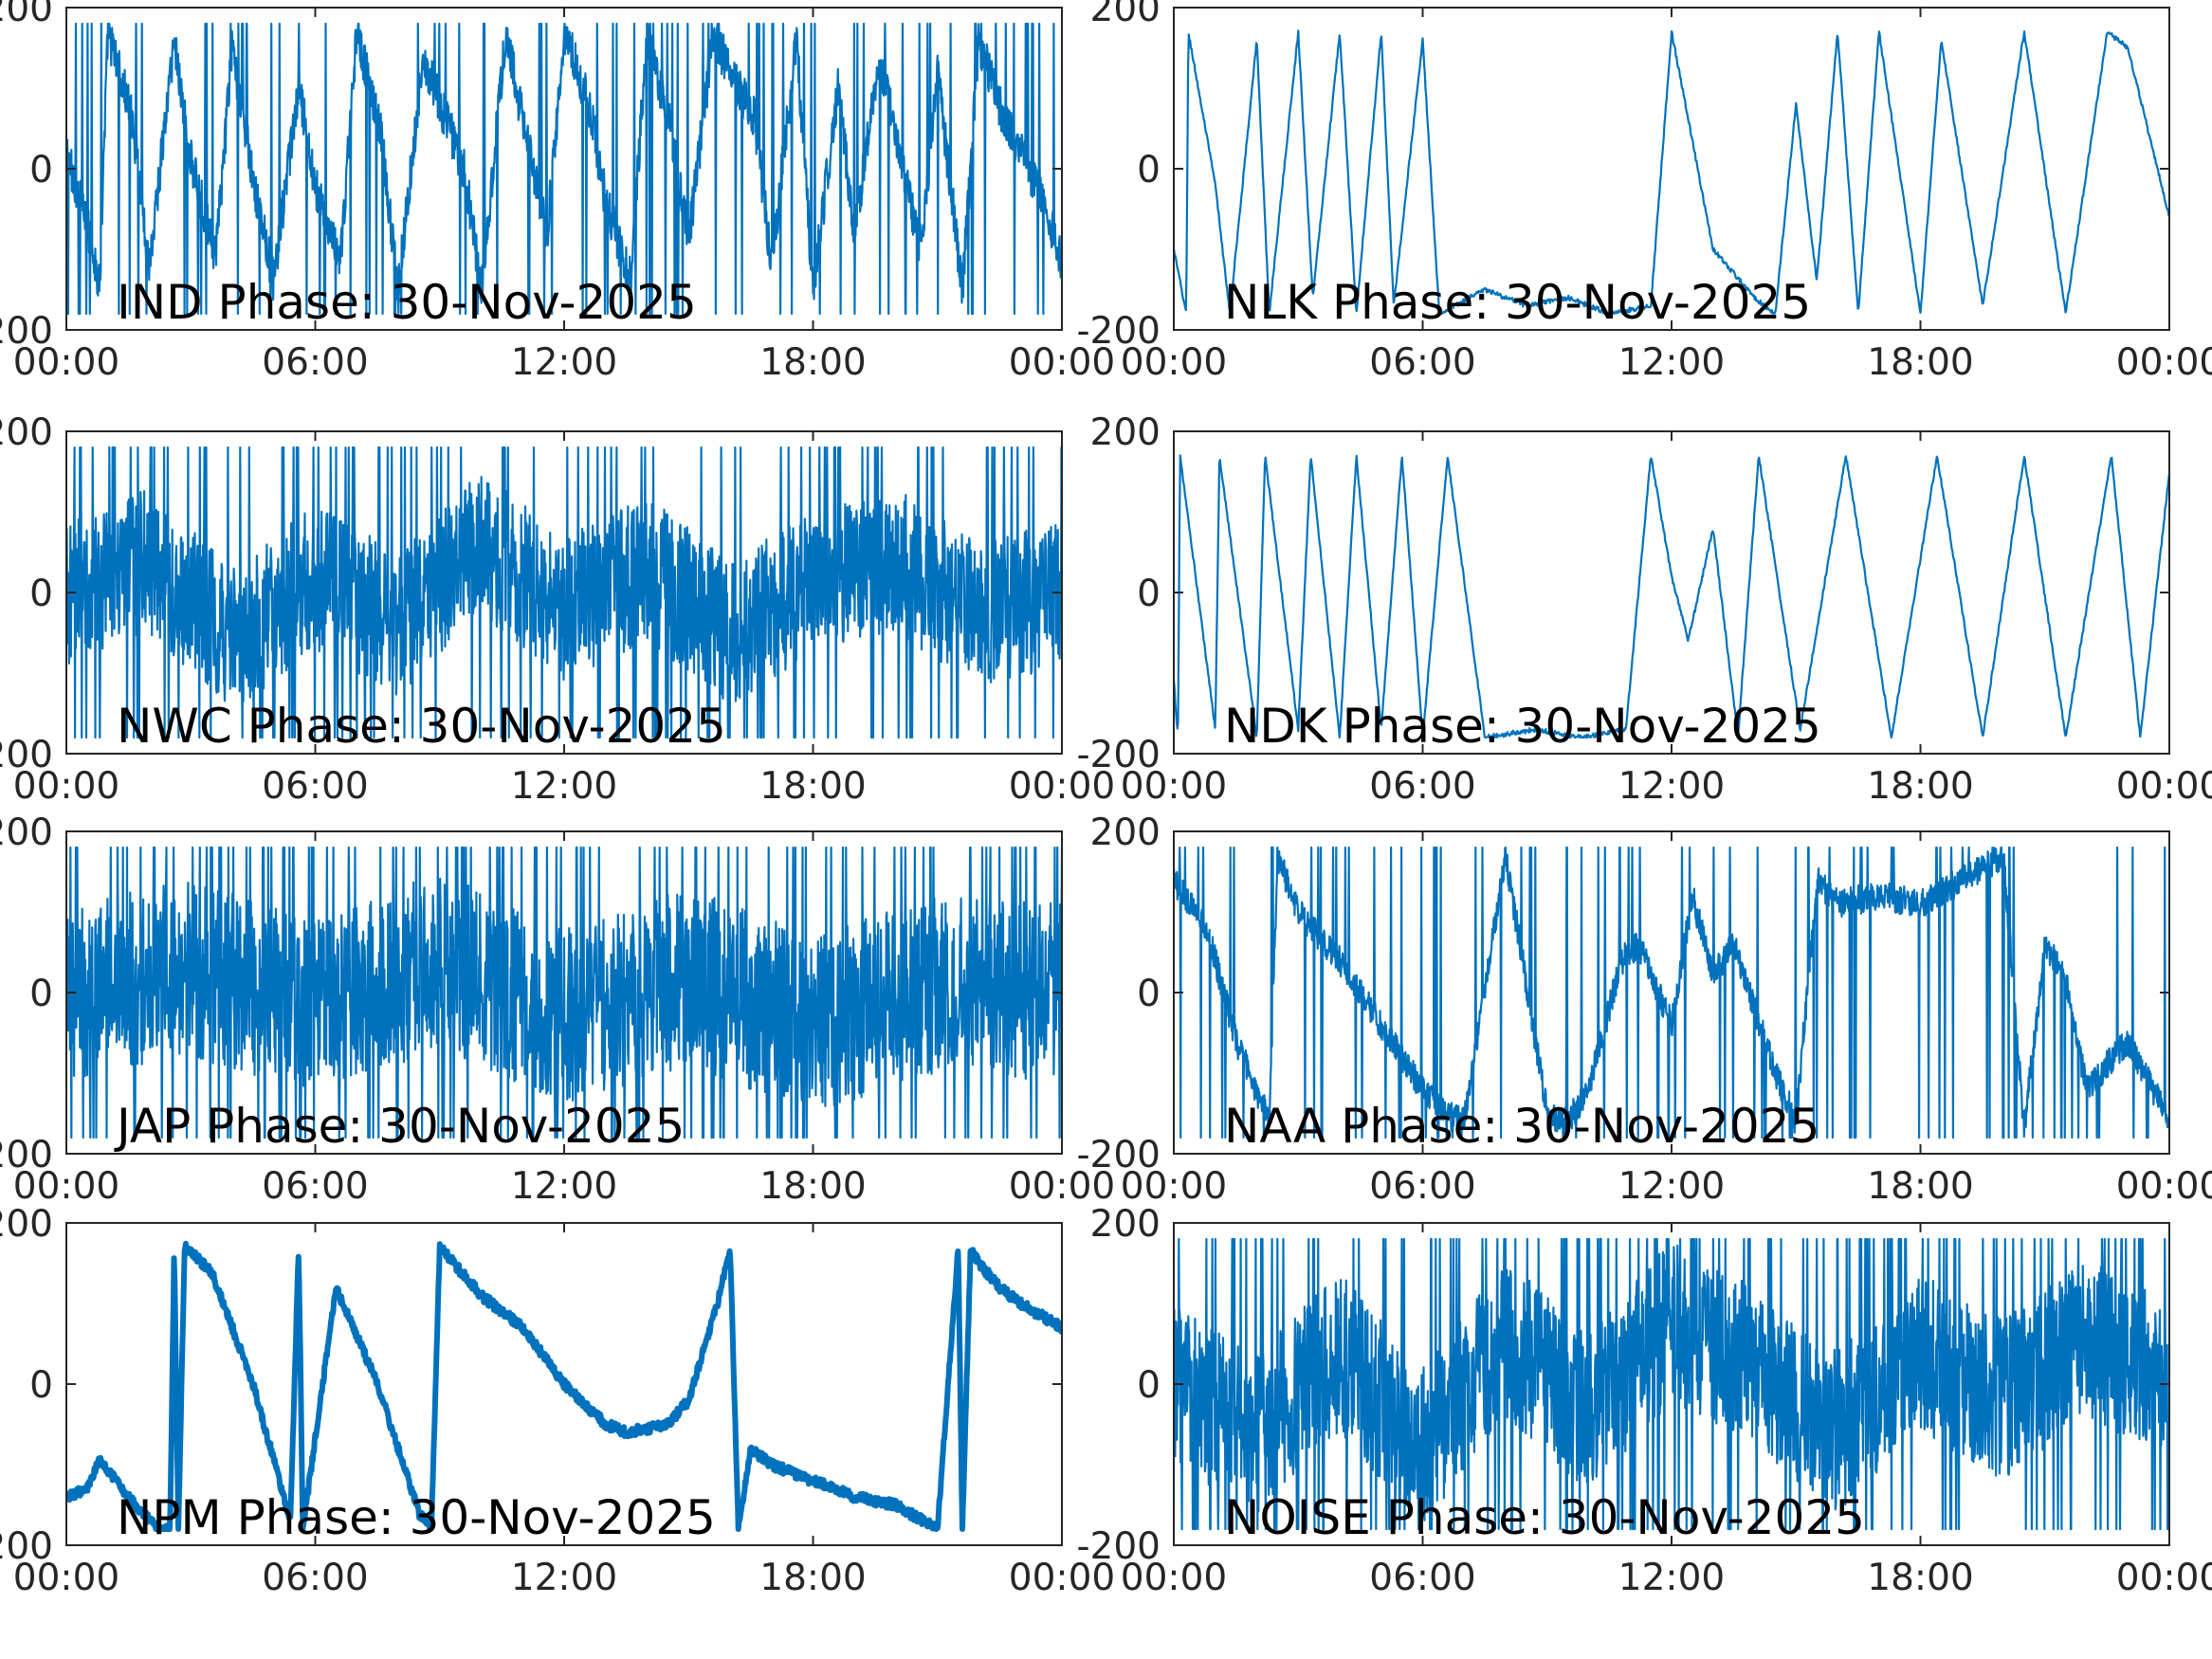  What do you see at coordinates (564, 362) in the screenshot?
I see `ind-xtick-label: 12:00` at bounding box center [564, 362].